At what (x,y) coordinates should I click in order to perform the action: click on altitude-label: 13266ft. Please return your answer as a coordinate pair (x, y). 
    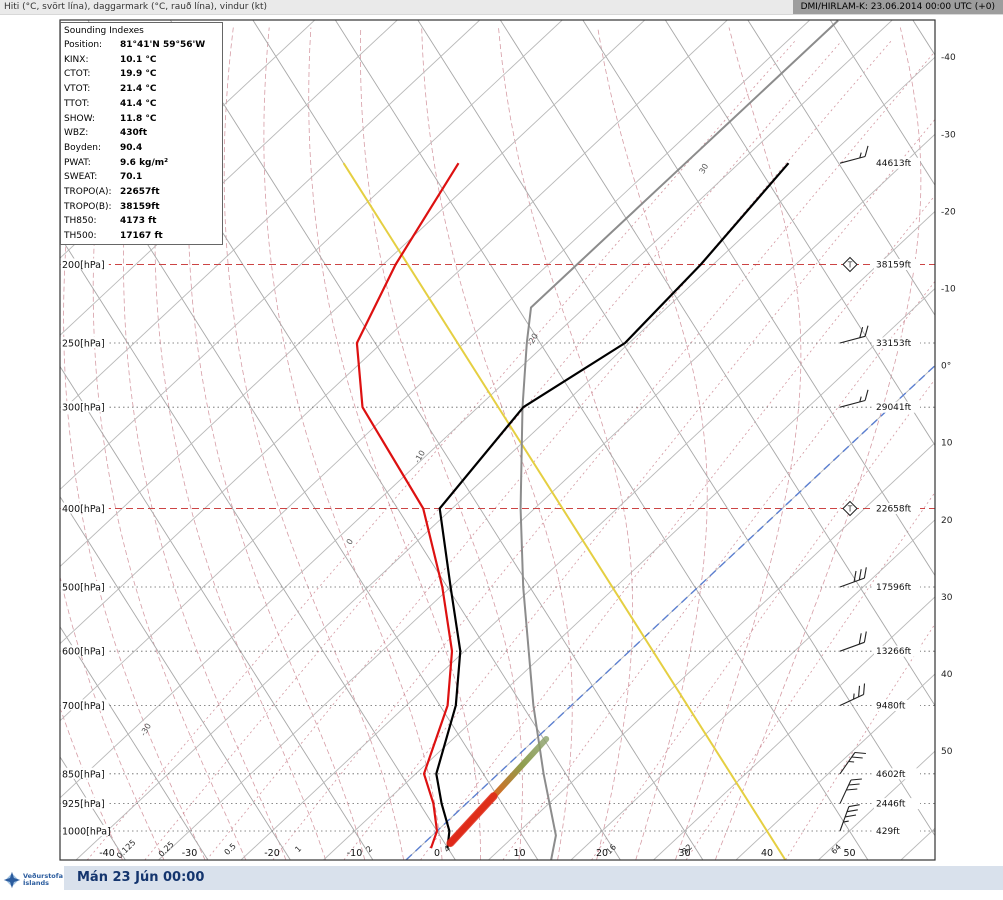
    Looking at the image, I should click on (894, 652).